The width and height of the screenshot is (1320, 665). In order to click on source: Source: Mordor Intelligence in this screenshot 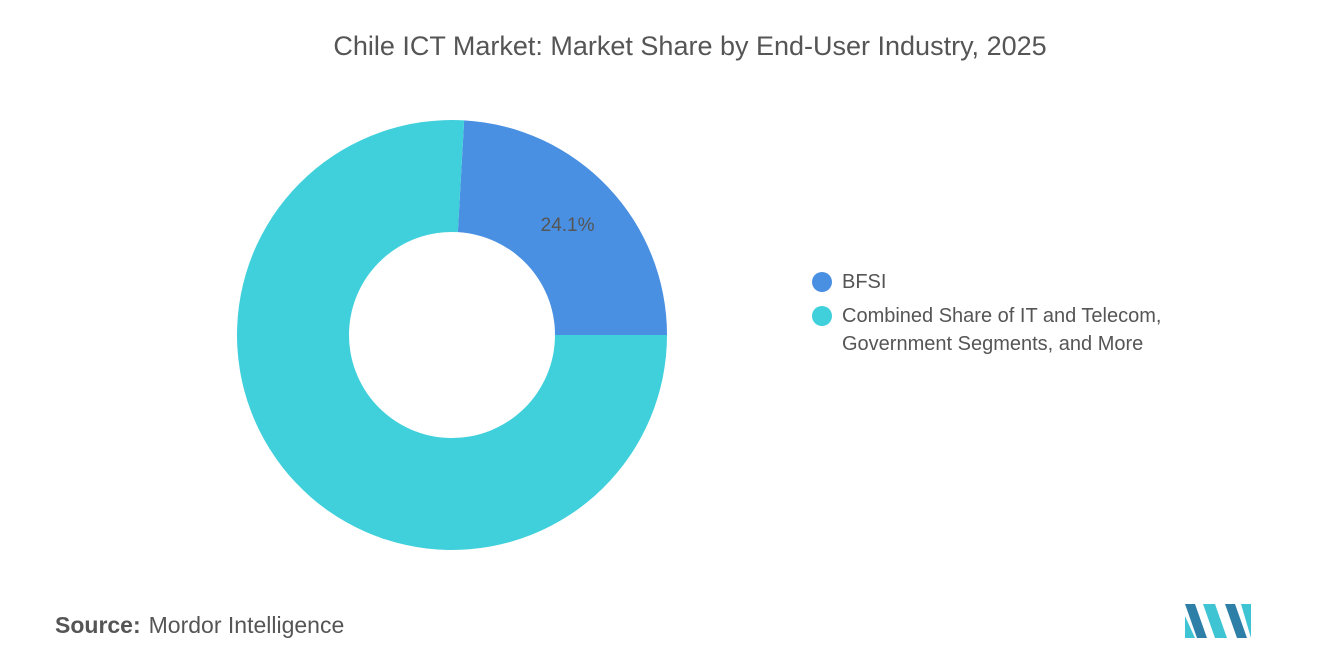, I will do `click(199, 625)`.